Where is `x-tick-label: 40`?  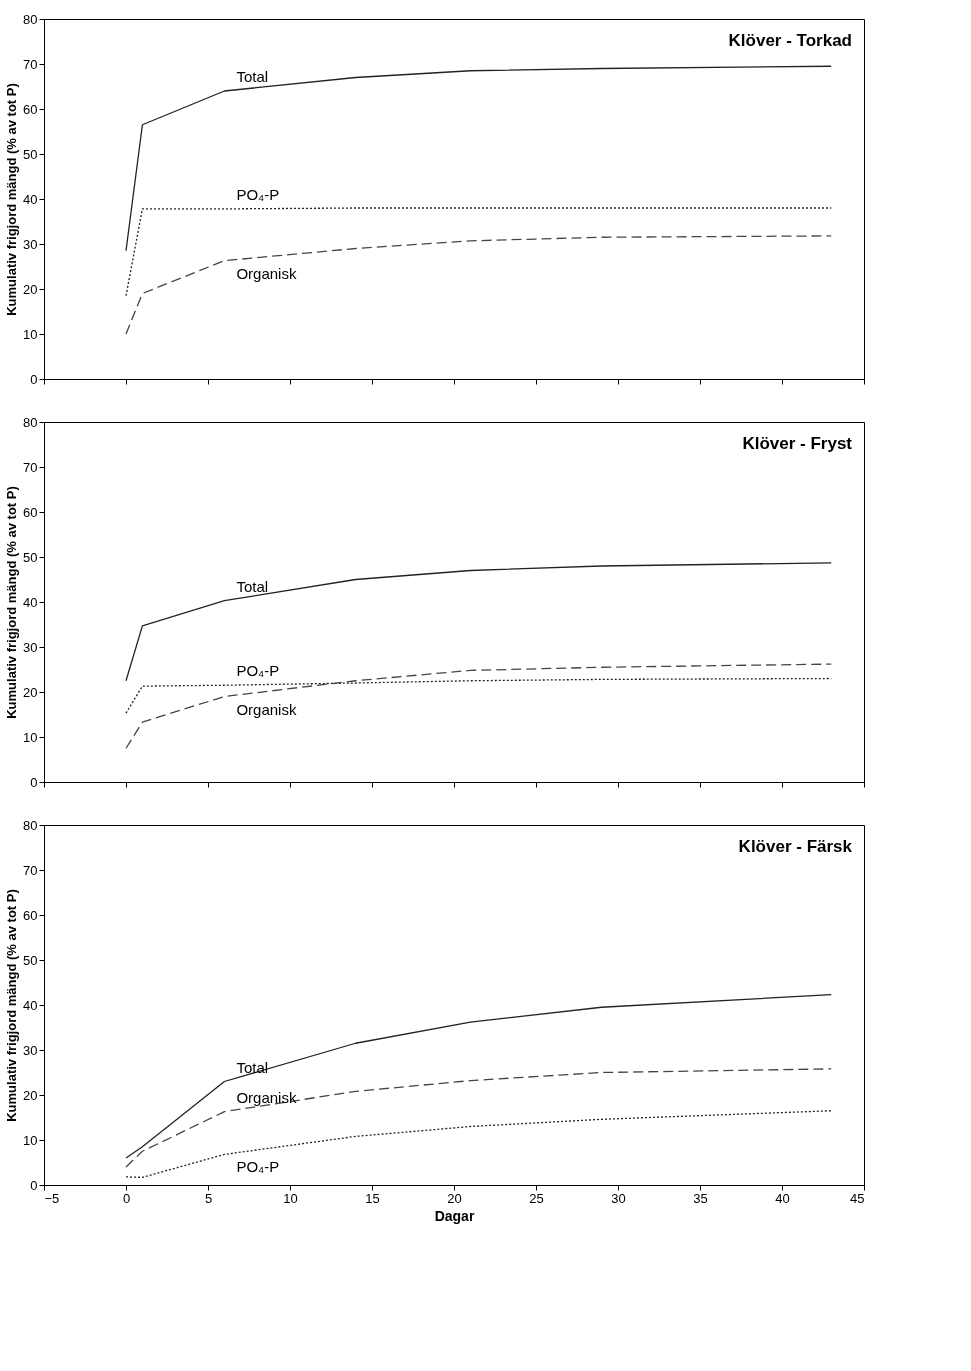
x-tick-label: 40 is located at coordinates (782, 1198).